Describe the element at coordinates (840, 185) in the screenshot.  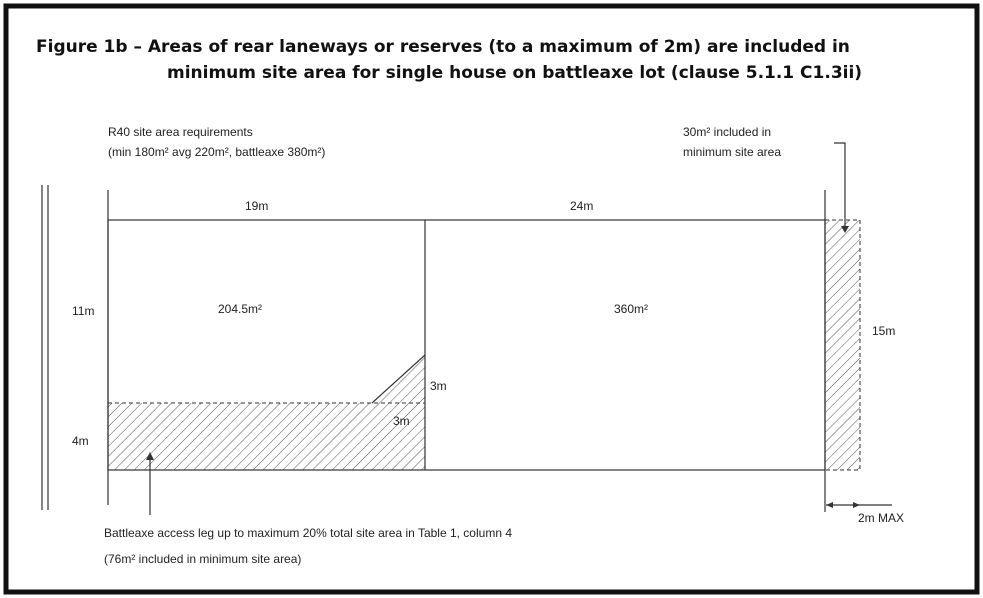
I see `pointer` at that location.